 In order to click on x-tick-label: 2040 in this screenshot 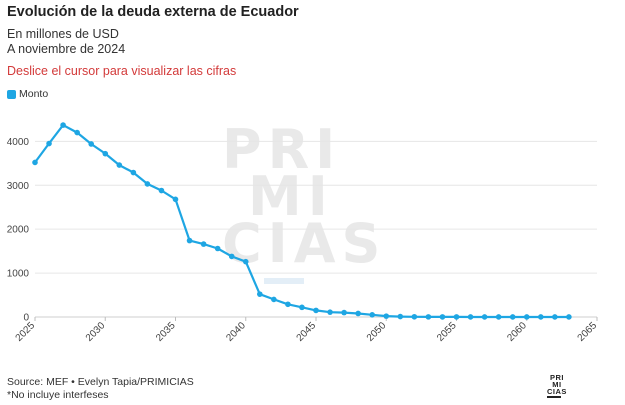, I will do `click(236, 332)`.